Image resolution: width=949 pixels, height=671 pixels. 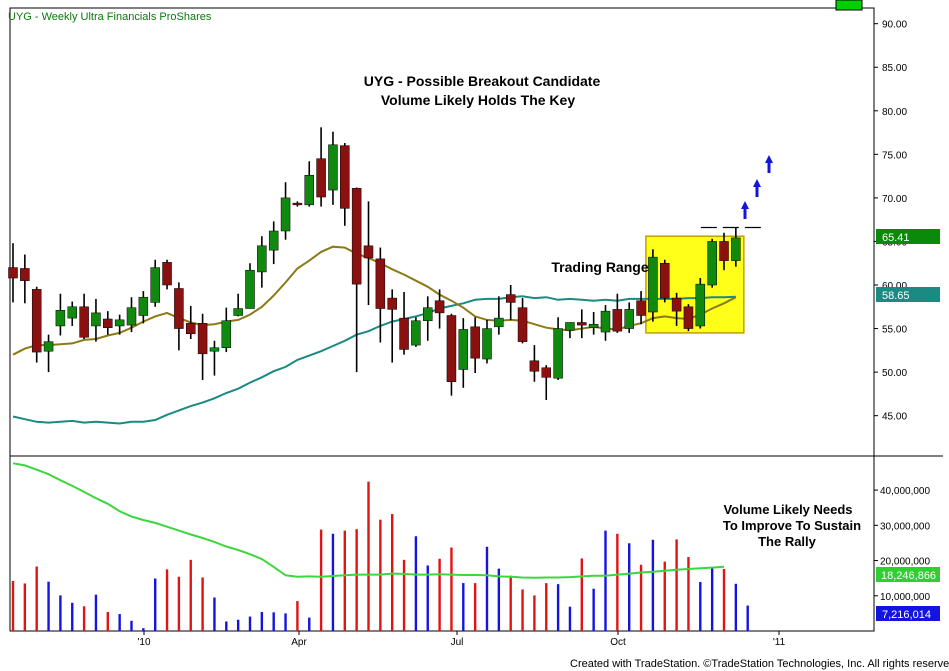 What do you see at coordinates (779, 642) in the screenshot?
I see `x-tick-label: '11` at bounding box center [779, 642].